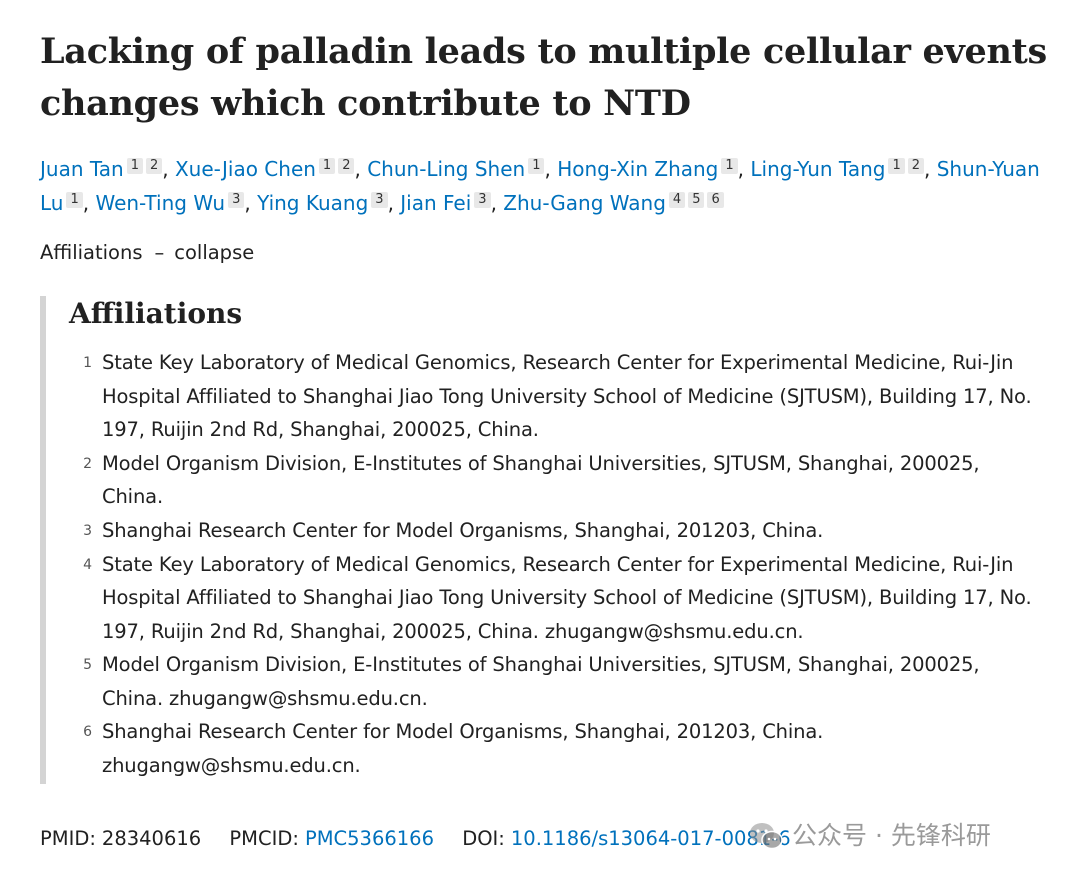 Image resolution: width=1080 pixels, height=879 pixels. What do you see at coordinates (151, 838) in the screenshot?
I see `pmid-value: 28340616` at bounding box center [151, 838].